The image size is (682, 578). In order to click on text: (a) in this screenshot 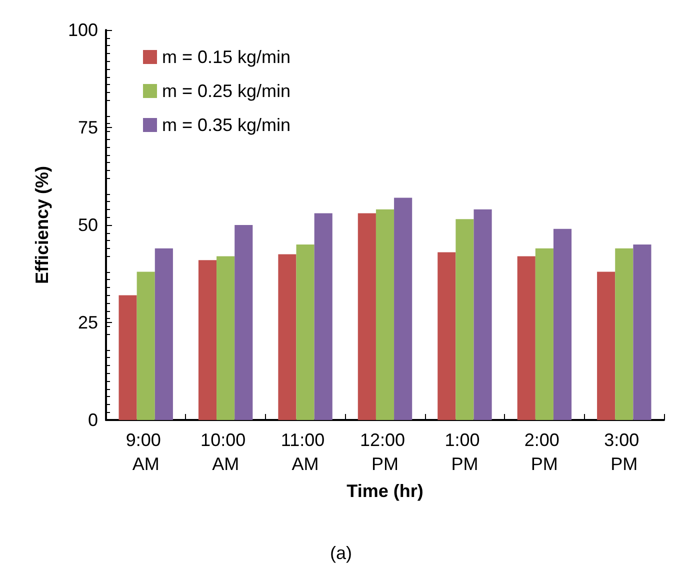, I will do `click(341, 553)`.